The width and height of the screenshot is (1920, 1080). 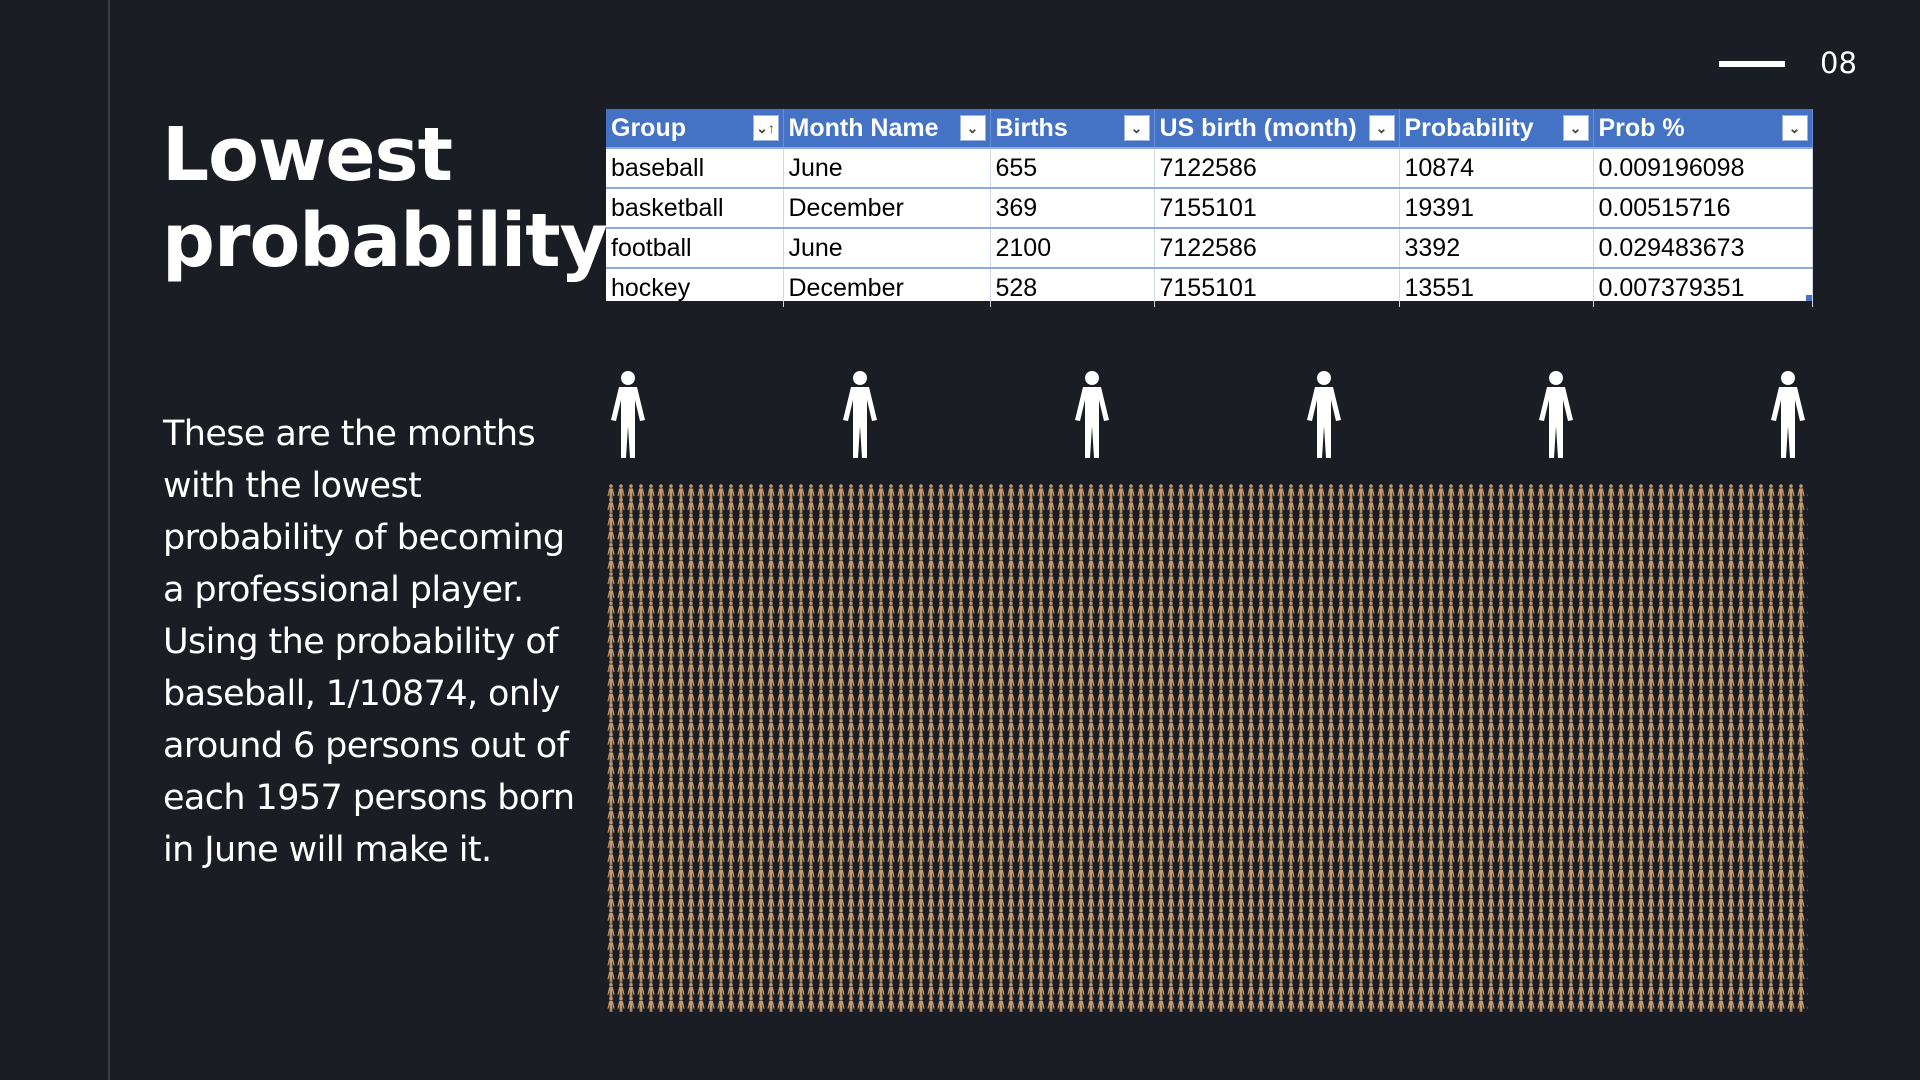 I want to click on left-divider, so click(x=109, y=540).